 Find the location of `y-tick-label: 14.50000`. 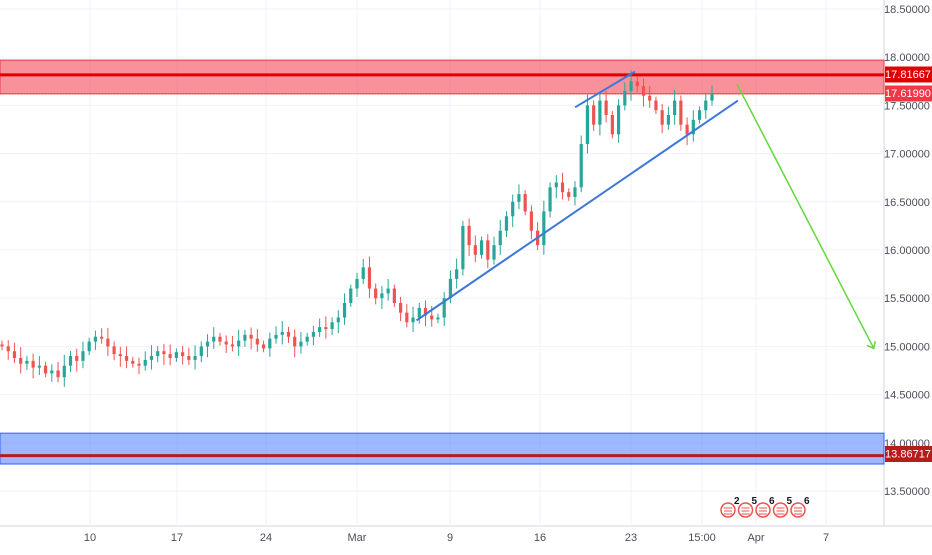

y-tick-label: 14.50000 is located at coordinates (907, 396).